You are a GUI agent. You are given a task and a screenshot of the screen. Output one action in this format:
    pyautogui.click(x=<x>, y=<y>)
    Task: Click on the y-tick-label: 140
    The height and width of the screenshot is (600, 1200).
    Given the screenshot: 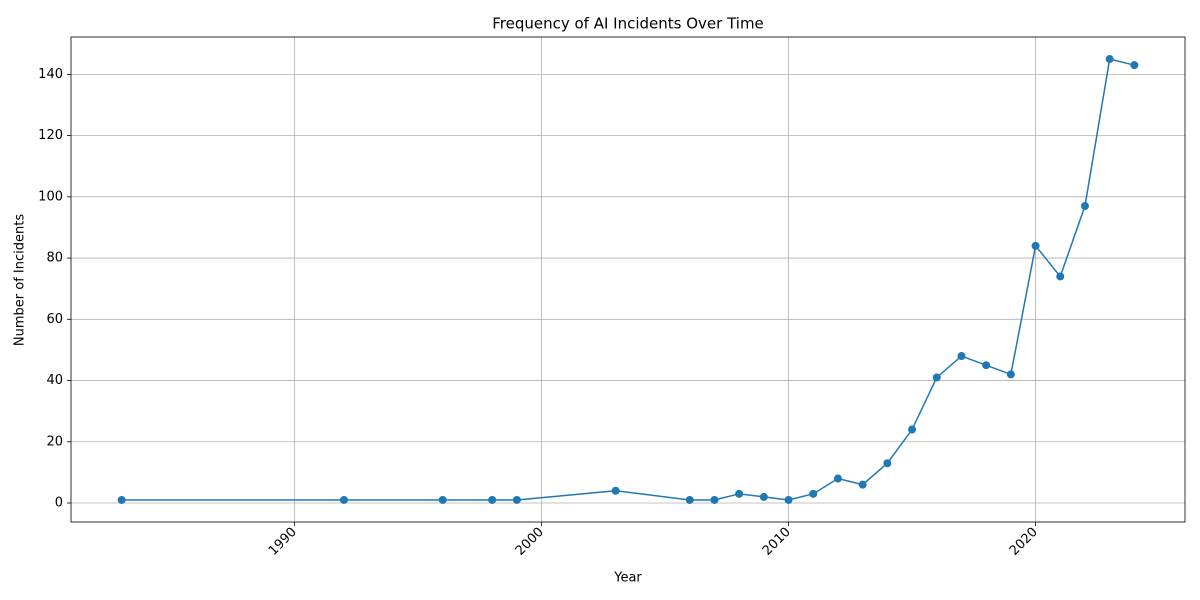 What is the action you would take?
    pyautogui.click(x=50, y=74)
    